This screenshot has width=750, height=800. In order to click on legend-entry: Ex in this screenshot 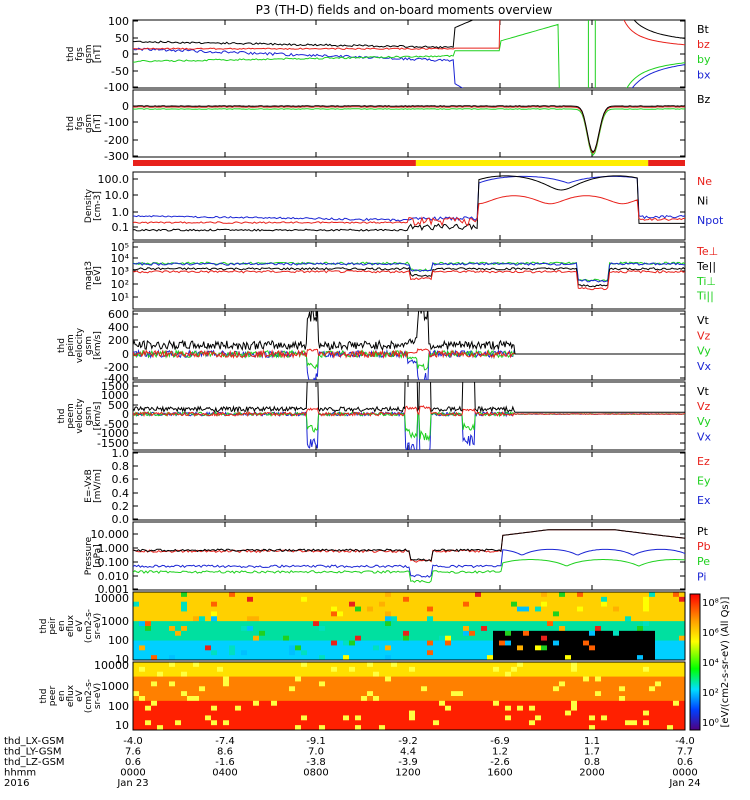, I will do `click(704, 500)`.